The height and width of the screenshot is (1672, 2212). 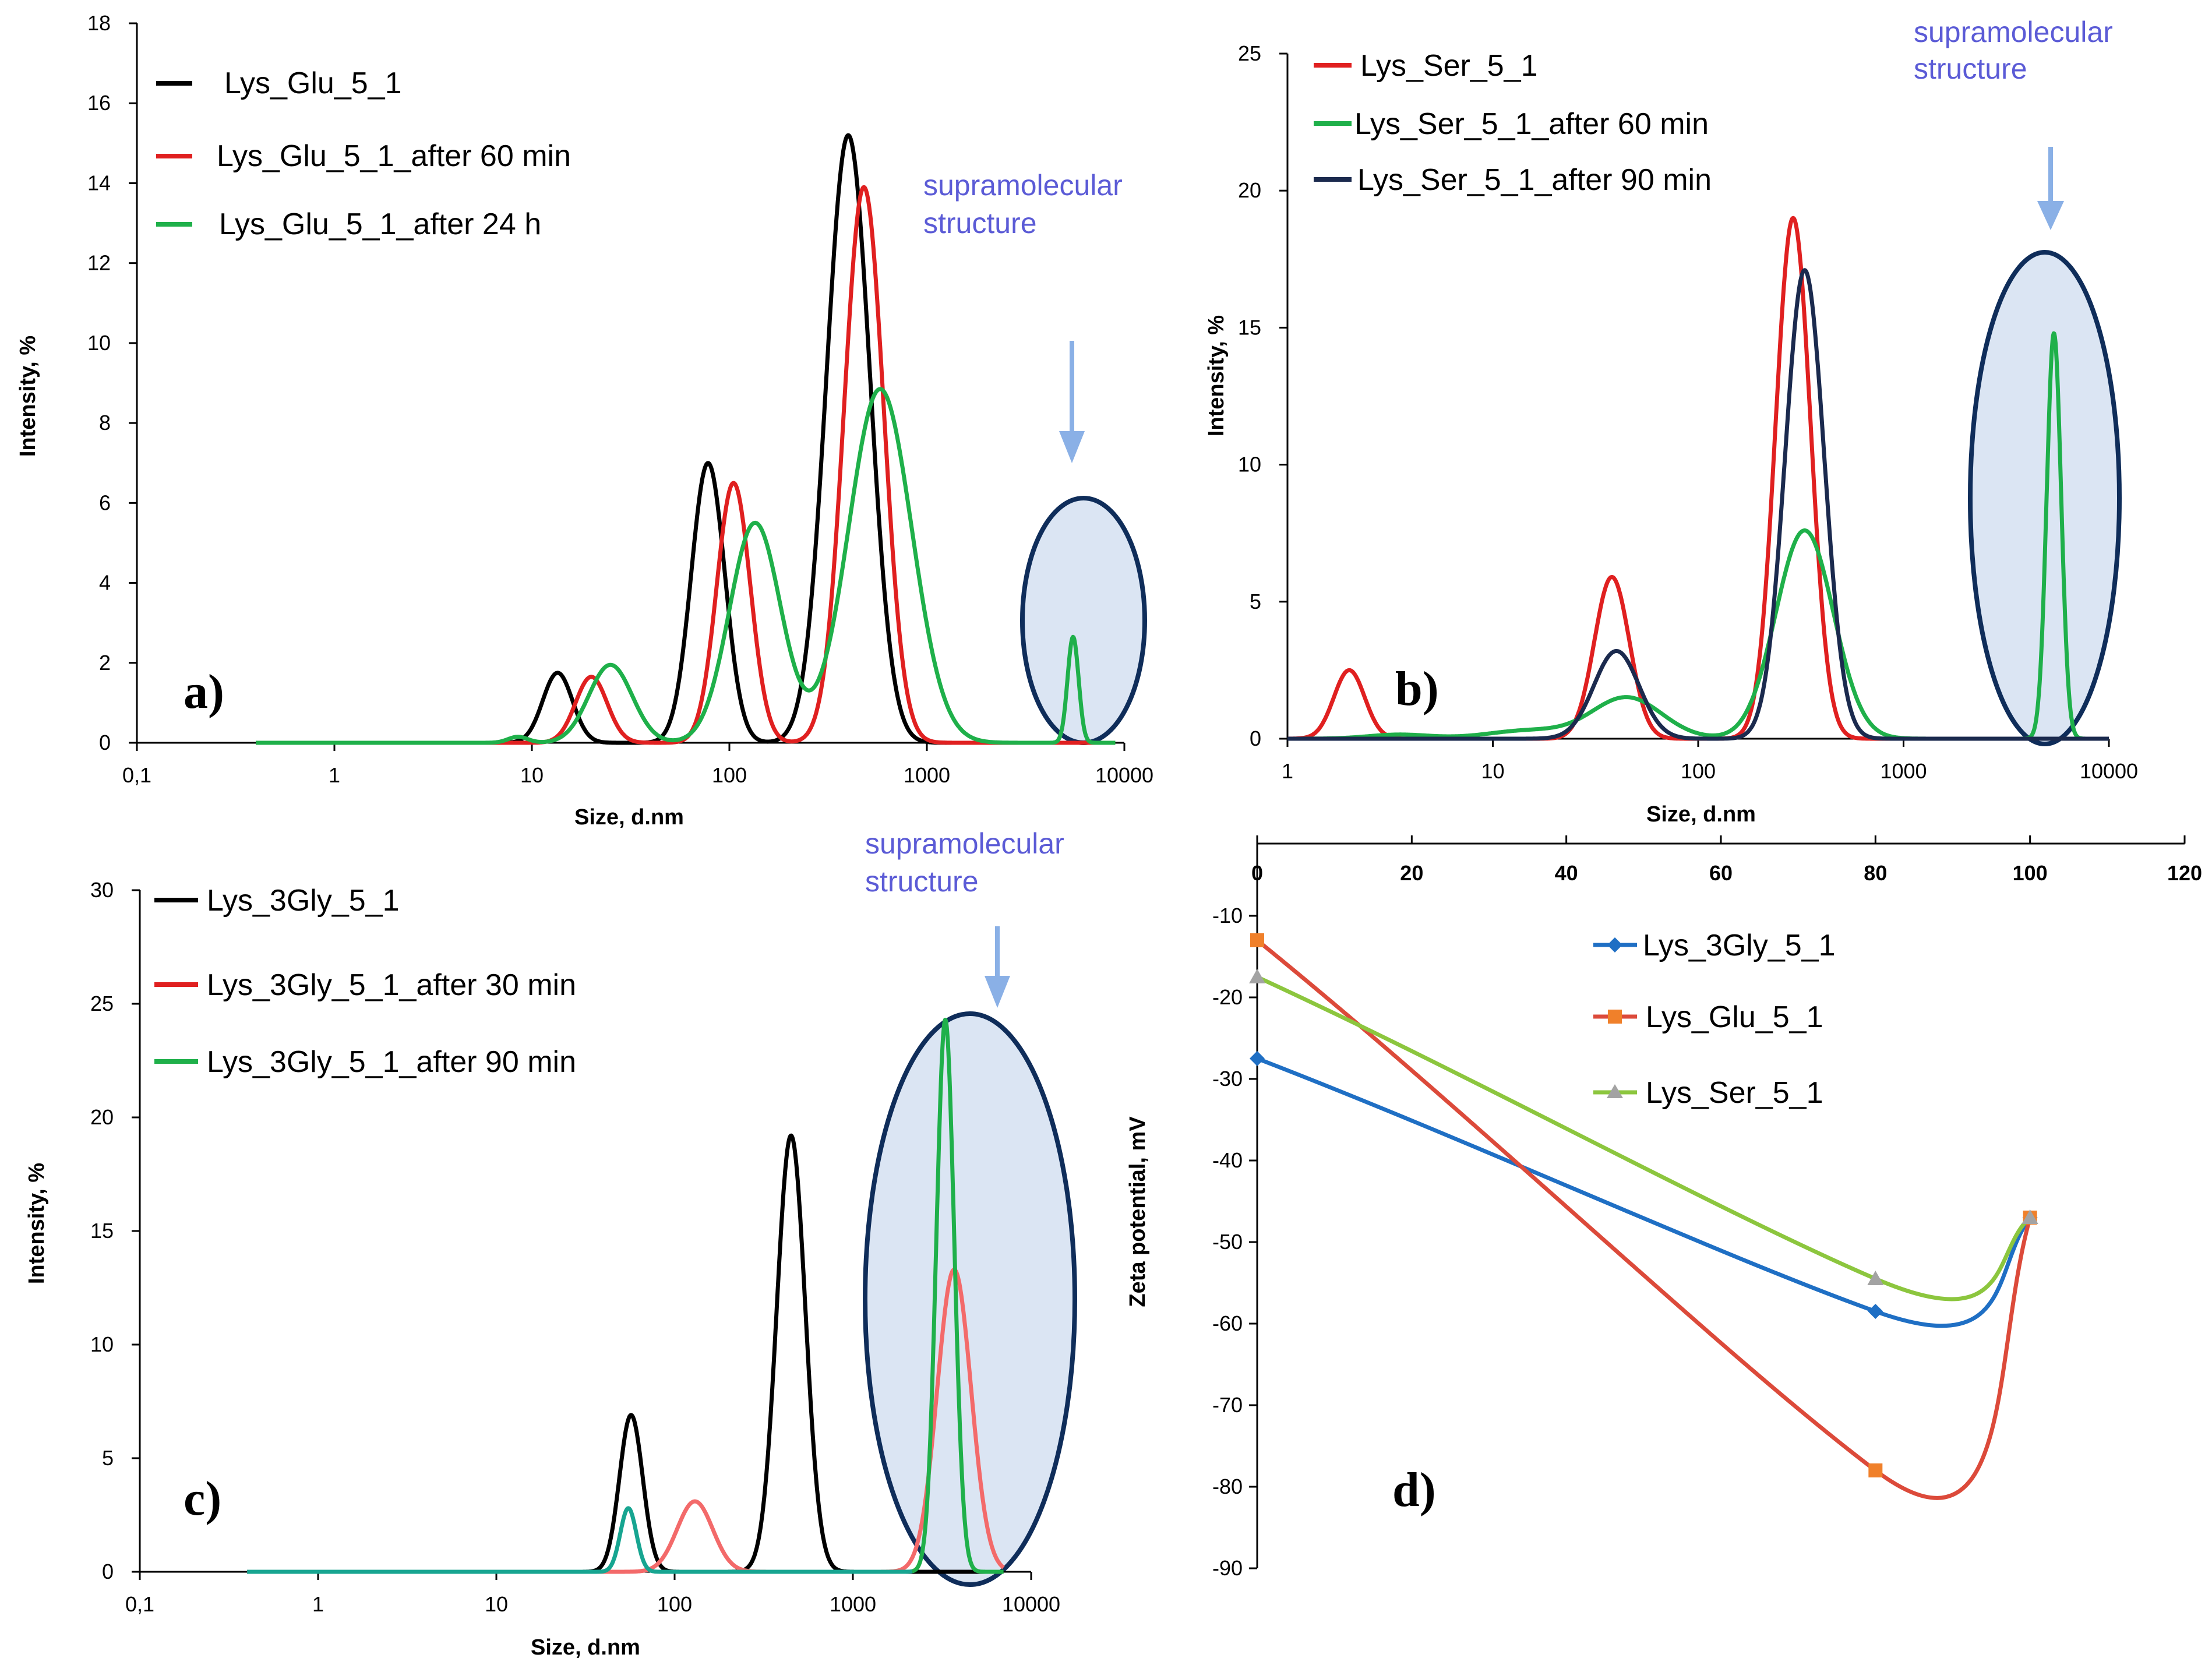 What do you see at coordinates (204, 692) in the screenshot?
I see `a-panel-label: a)` at bounding box center [204, 692].